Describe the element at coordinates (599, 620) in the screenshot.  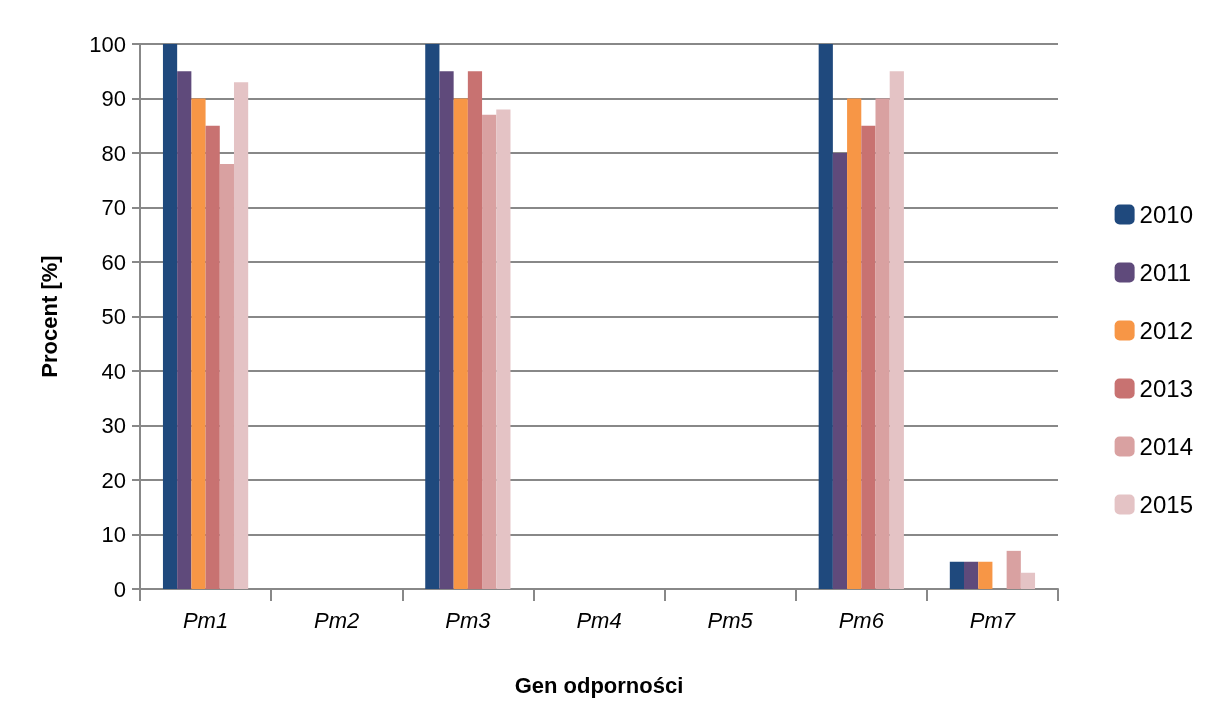
I see `x-tick-label: Pm4` at that location.